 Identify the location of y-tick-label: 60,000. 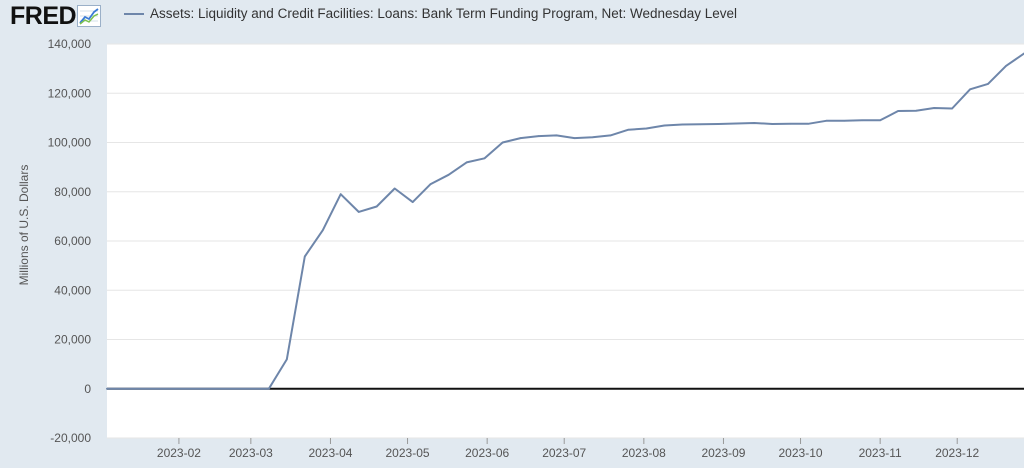
(72, 241).